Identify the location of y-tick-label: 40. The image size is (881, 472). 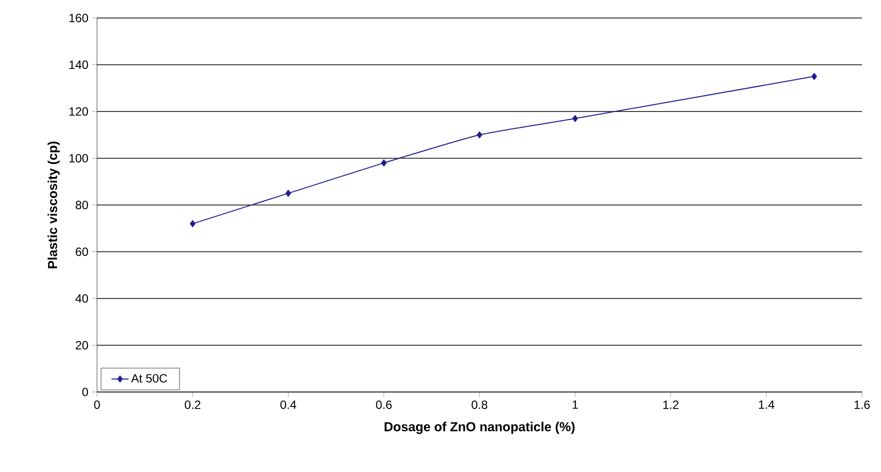
(81, 298).